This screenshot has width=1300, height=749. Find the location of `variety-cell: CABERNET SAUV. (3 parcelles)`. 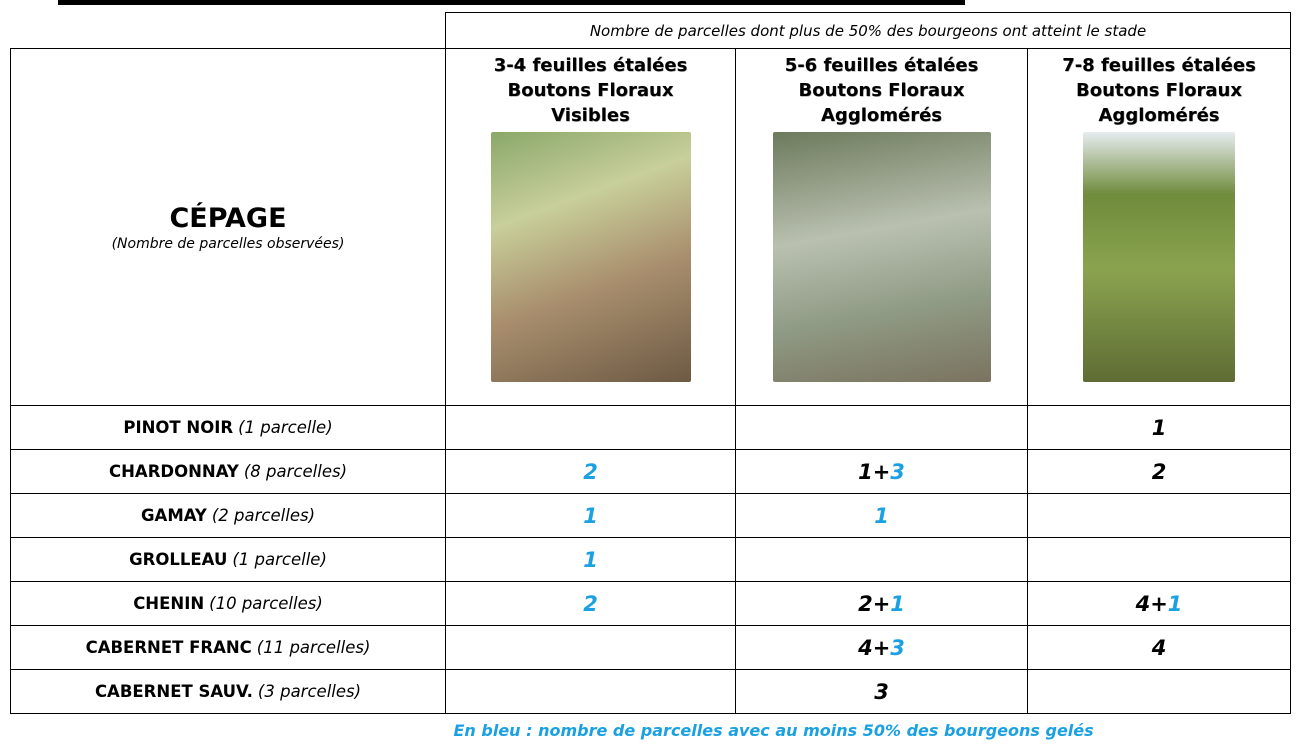

variety-cell: CABERNET SAUV. (3 parcelles) is located at coordinates (228, 691).